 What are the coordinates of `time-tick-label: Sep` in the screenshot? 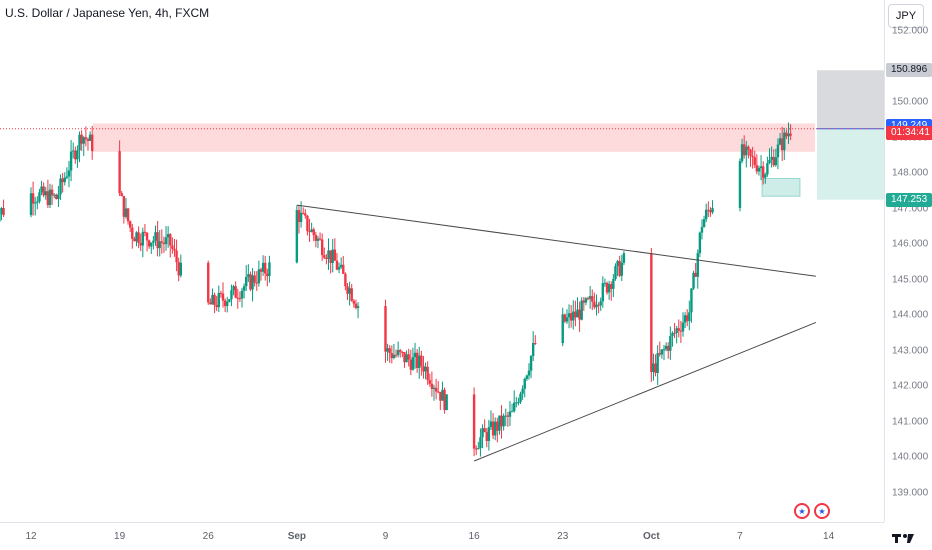 It's located at (297, 536).